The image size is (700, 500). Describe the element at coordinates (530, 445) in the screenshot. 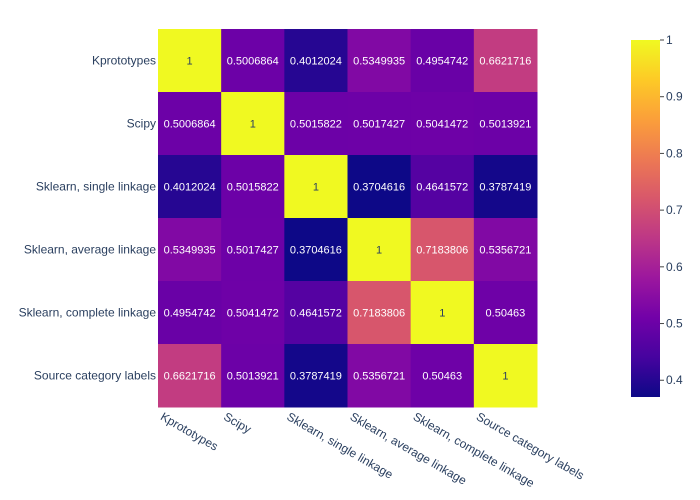

I see `x-tick-label: Source category labels` at that location.